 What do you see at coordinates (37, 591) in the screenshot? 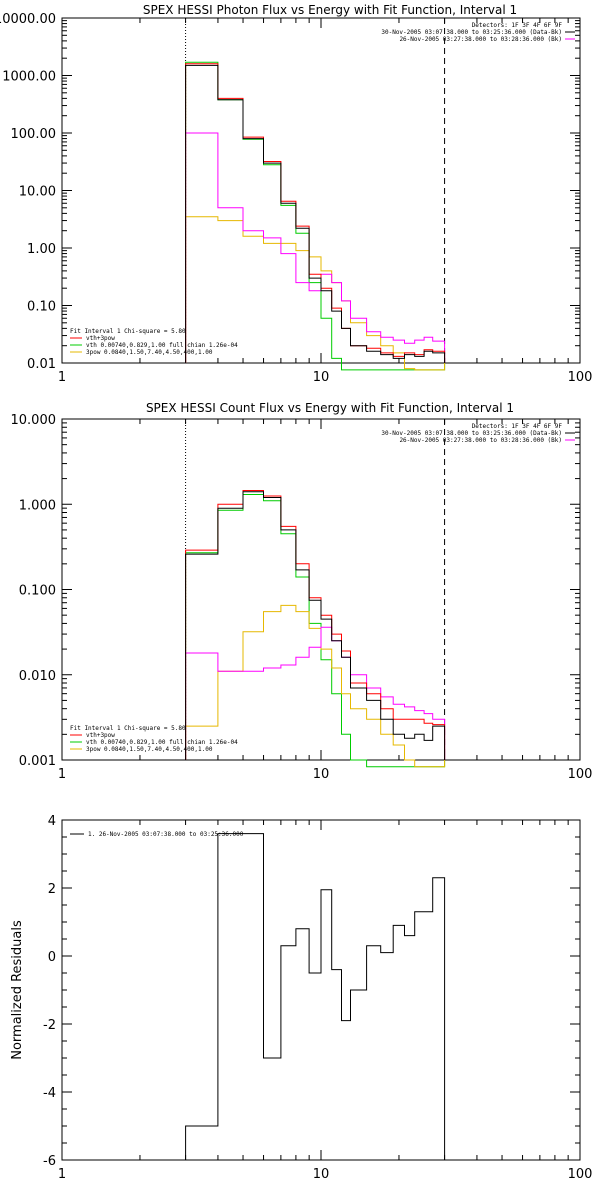
I see `y-tick-label: 0.100` at bounding box center [37, 591].